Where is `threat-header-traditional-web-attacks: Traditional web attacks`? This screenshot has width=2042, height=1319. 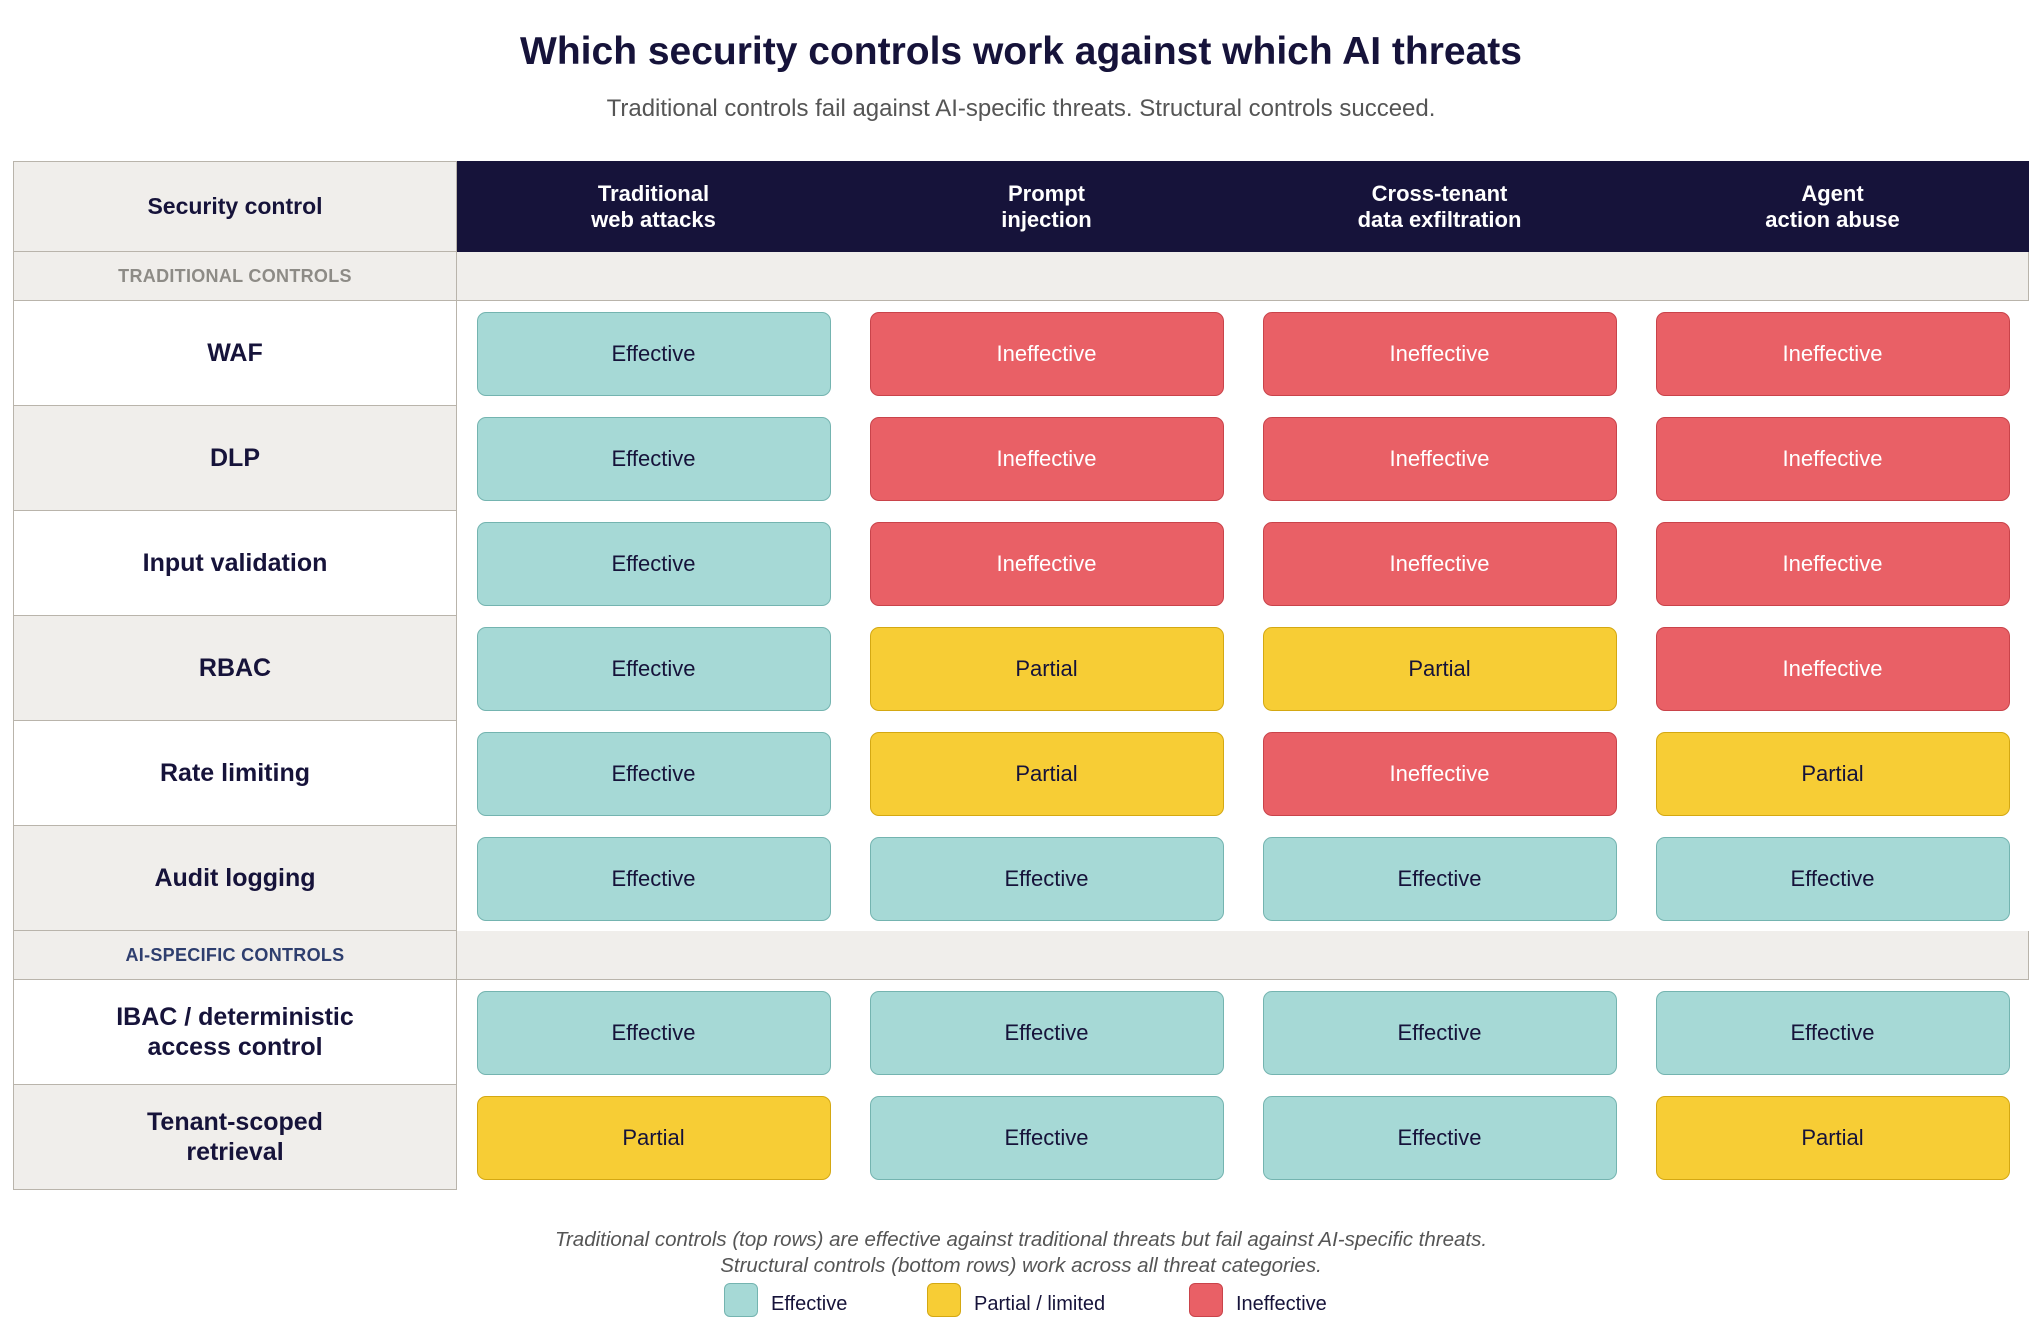
threat-header-traditional-web-attacks: Traditional web attacks is located at coordinates (653, 206).